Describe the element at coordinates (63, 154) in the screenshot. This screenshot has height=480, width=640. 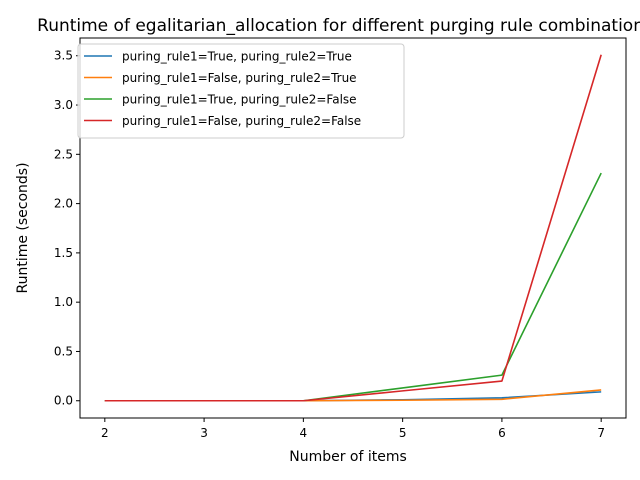
I see `y-tick-label: 2.5` at that location.